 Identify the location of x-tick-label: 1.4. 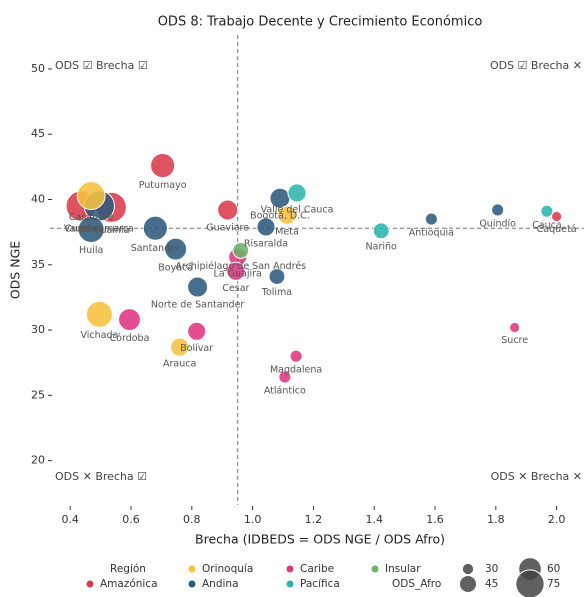
(374, 519).